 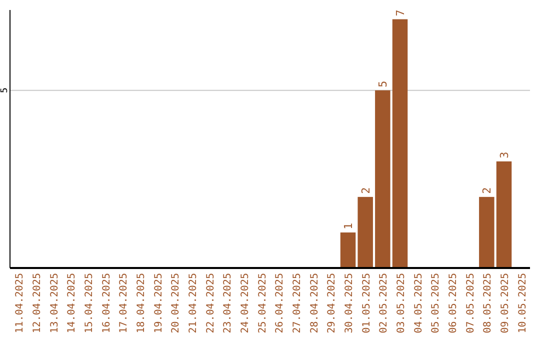 What do you see at coordinates (522, 303) in the screenshot?
I see `x-tick-label: 10.05.2025` at bounding box center [522, 303].